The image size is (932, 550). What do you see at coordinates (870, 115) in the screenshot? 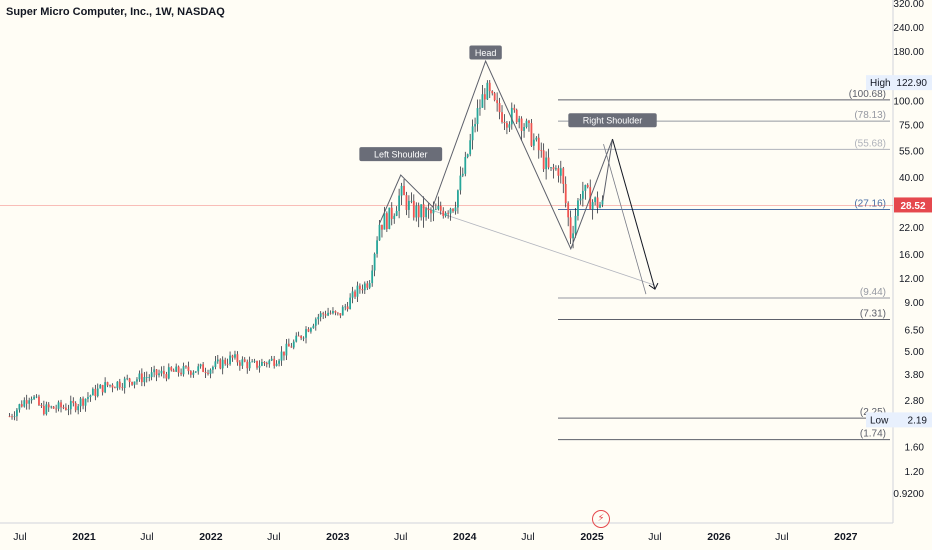
I see `fib-level-label: (78.13)` at bounding box center [870, 115].